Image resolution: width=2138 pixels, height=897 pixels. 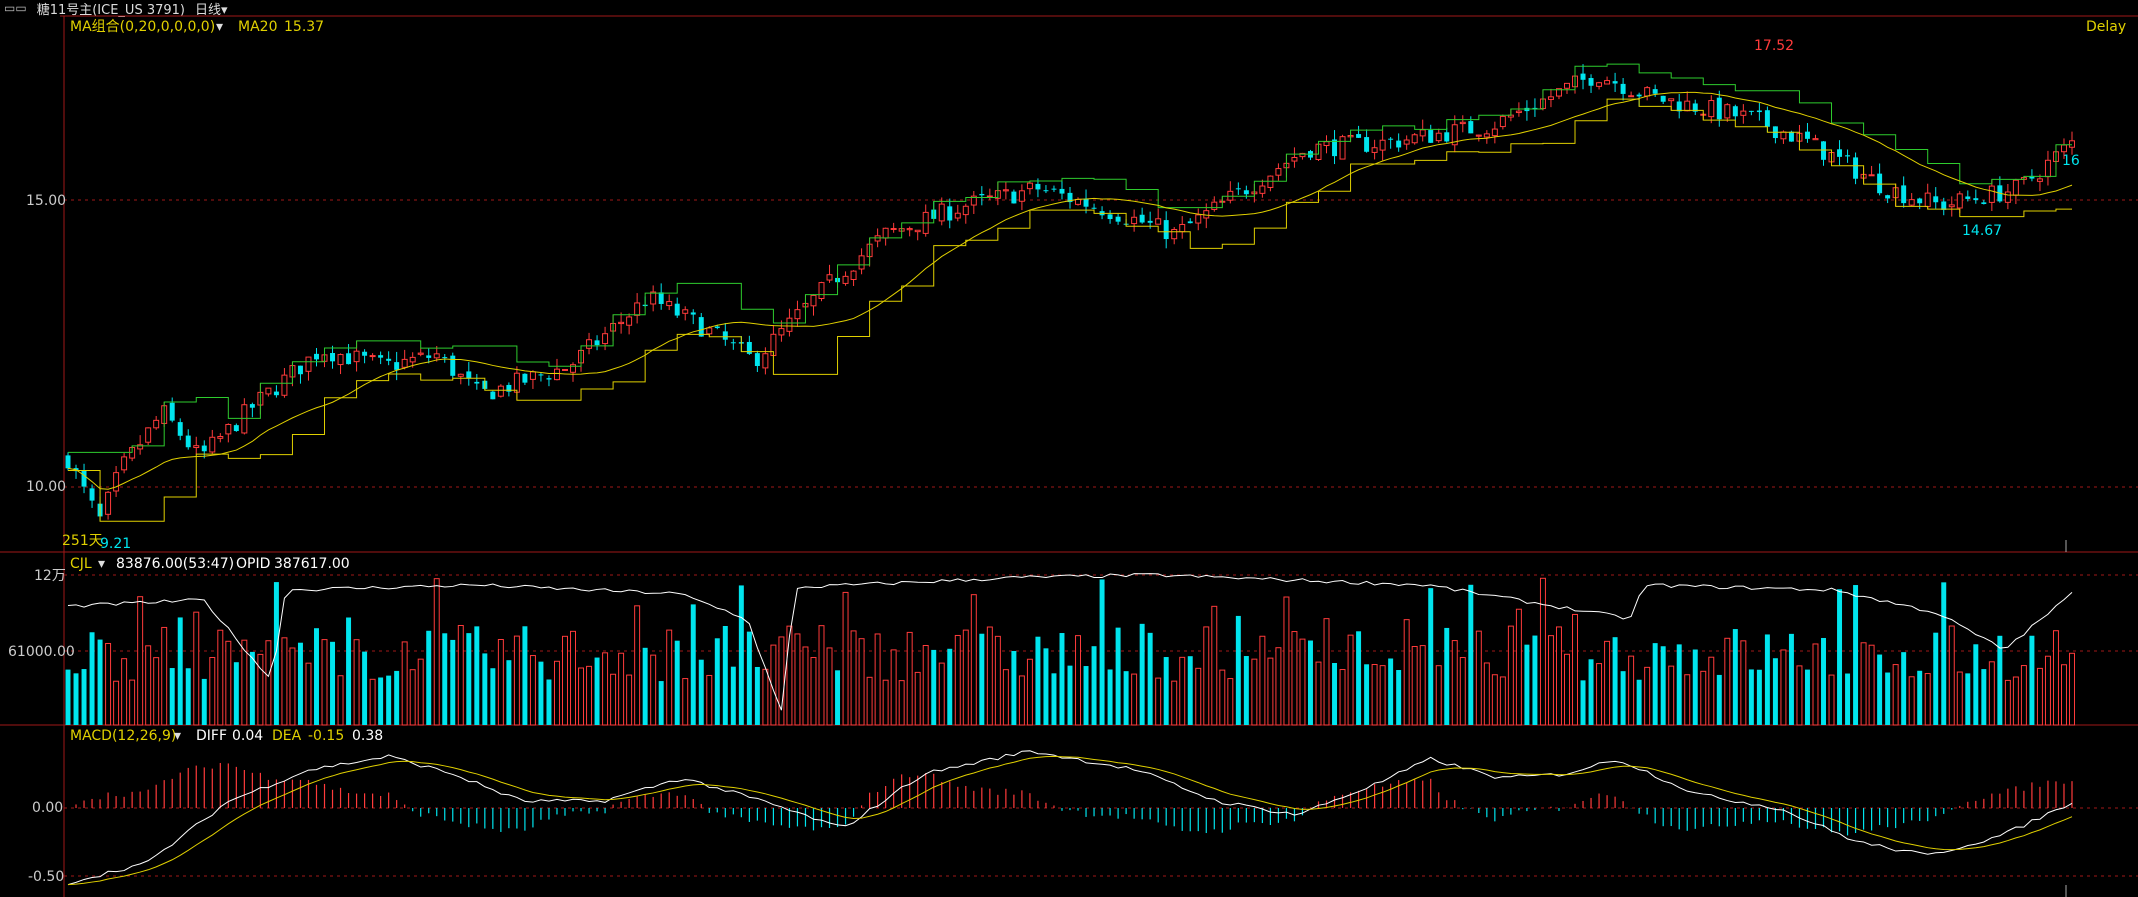 What do you see at coordinates (81, 564) in the screenshot?
I see `cjl-label: CJL` at bounding box center [81, 564].